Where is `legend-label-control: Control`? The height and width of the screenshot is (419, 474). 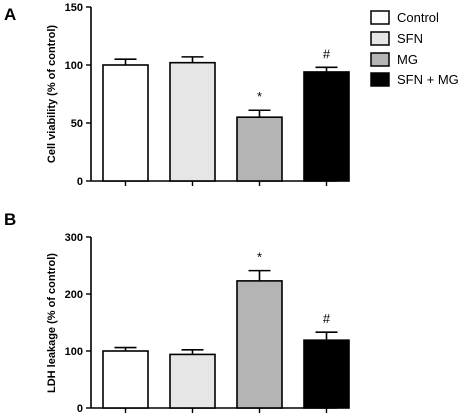 legend-label-control: Control is located at coordinates (418, 17).